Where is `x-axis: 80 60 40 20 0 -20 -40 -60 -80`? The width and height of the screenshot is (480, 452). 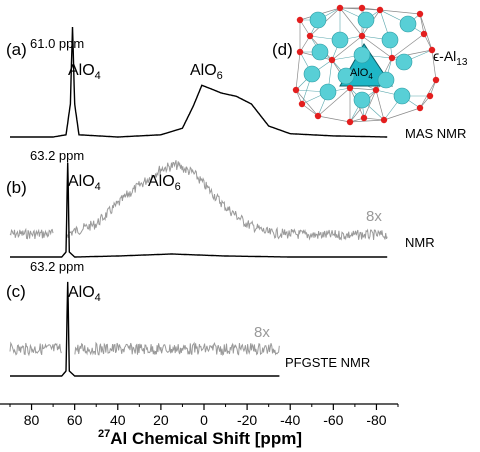
x-axis: 80 60 40 20 0 -20 -40 -60 -80 is located at coordinates (199, 415).